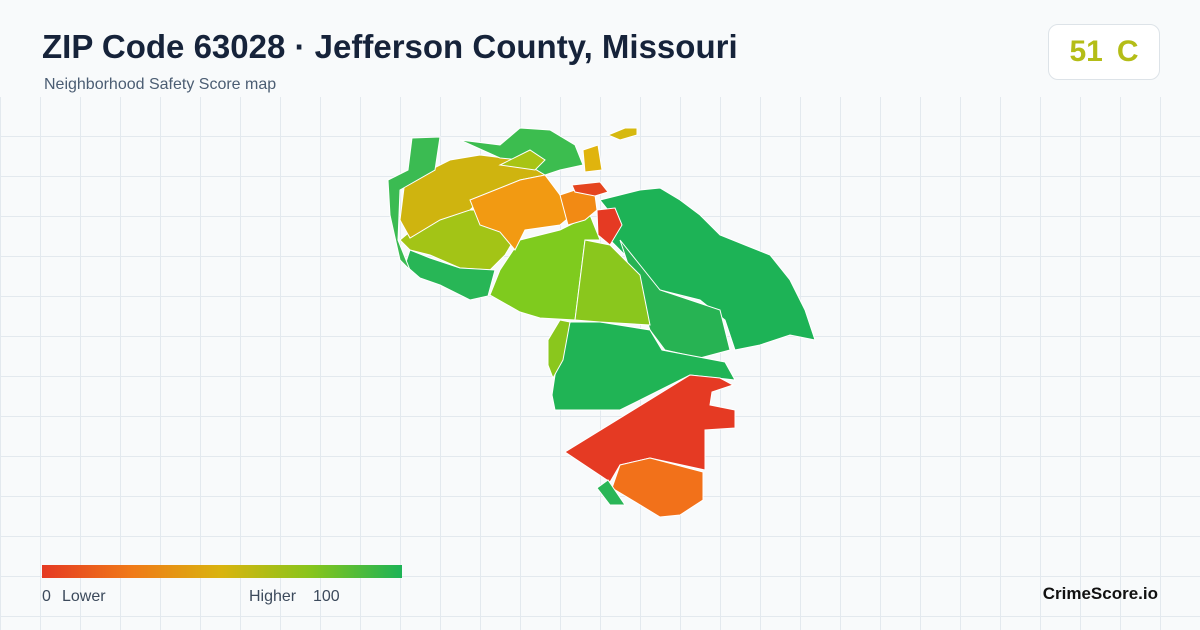 The image size is (1200, 630). Describe the element at coordinates (1127, 51) in the screenshot. I see `grade: C` at that location.